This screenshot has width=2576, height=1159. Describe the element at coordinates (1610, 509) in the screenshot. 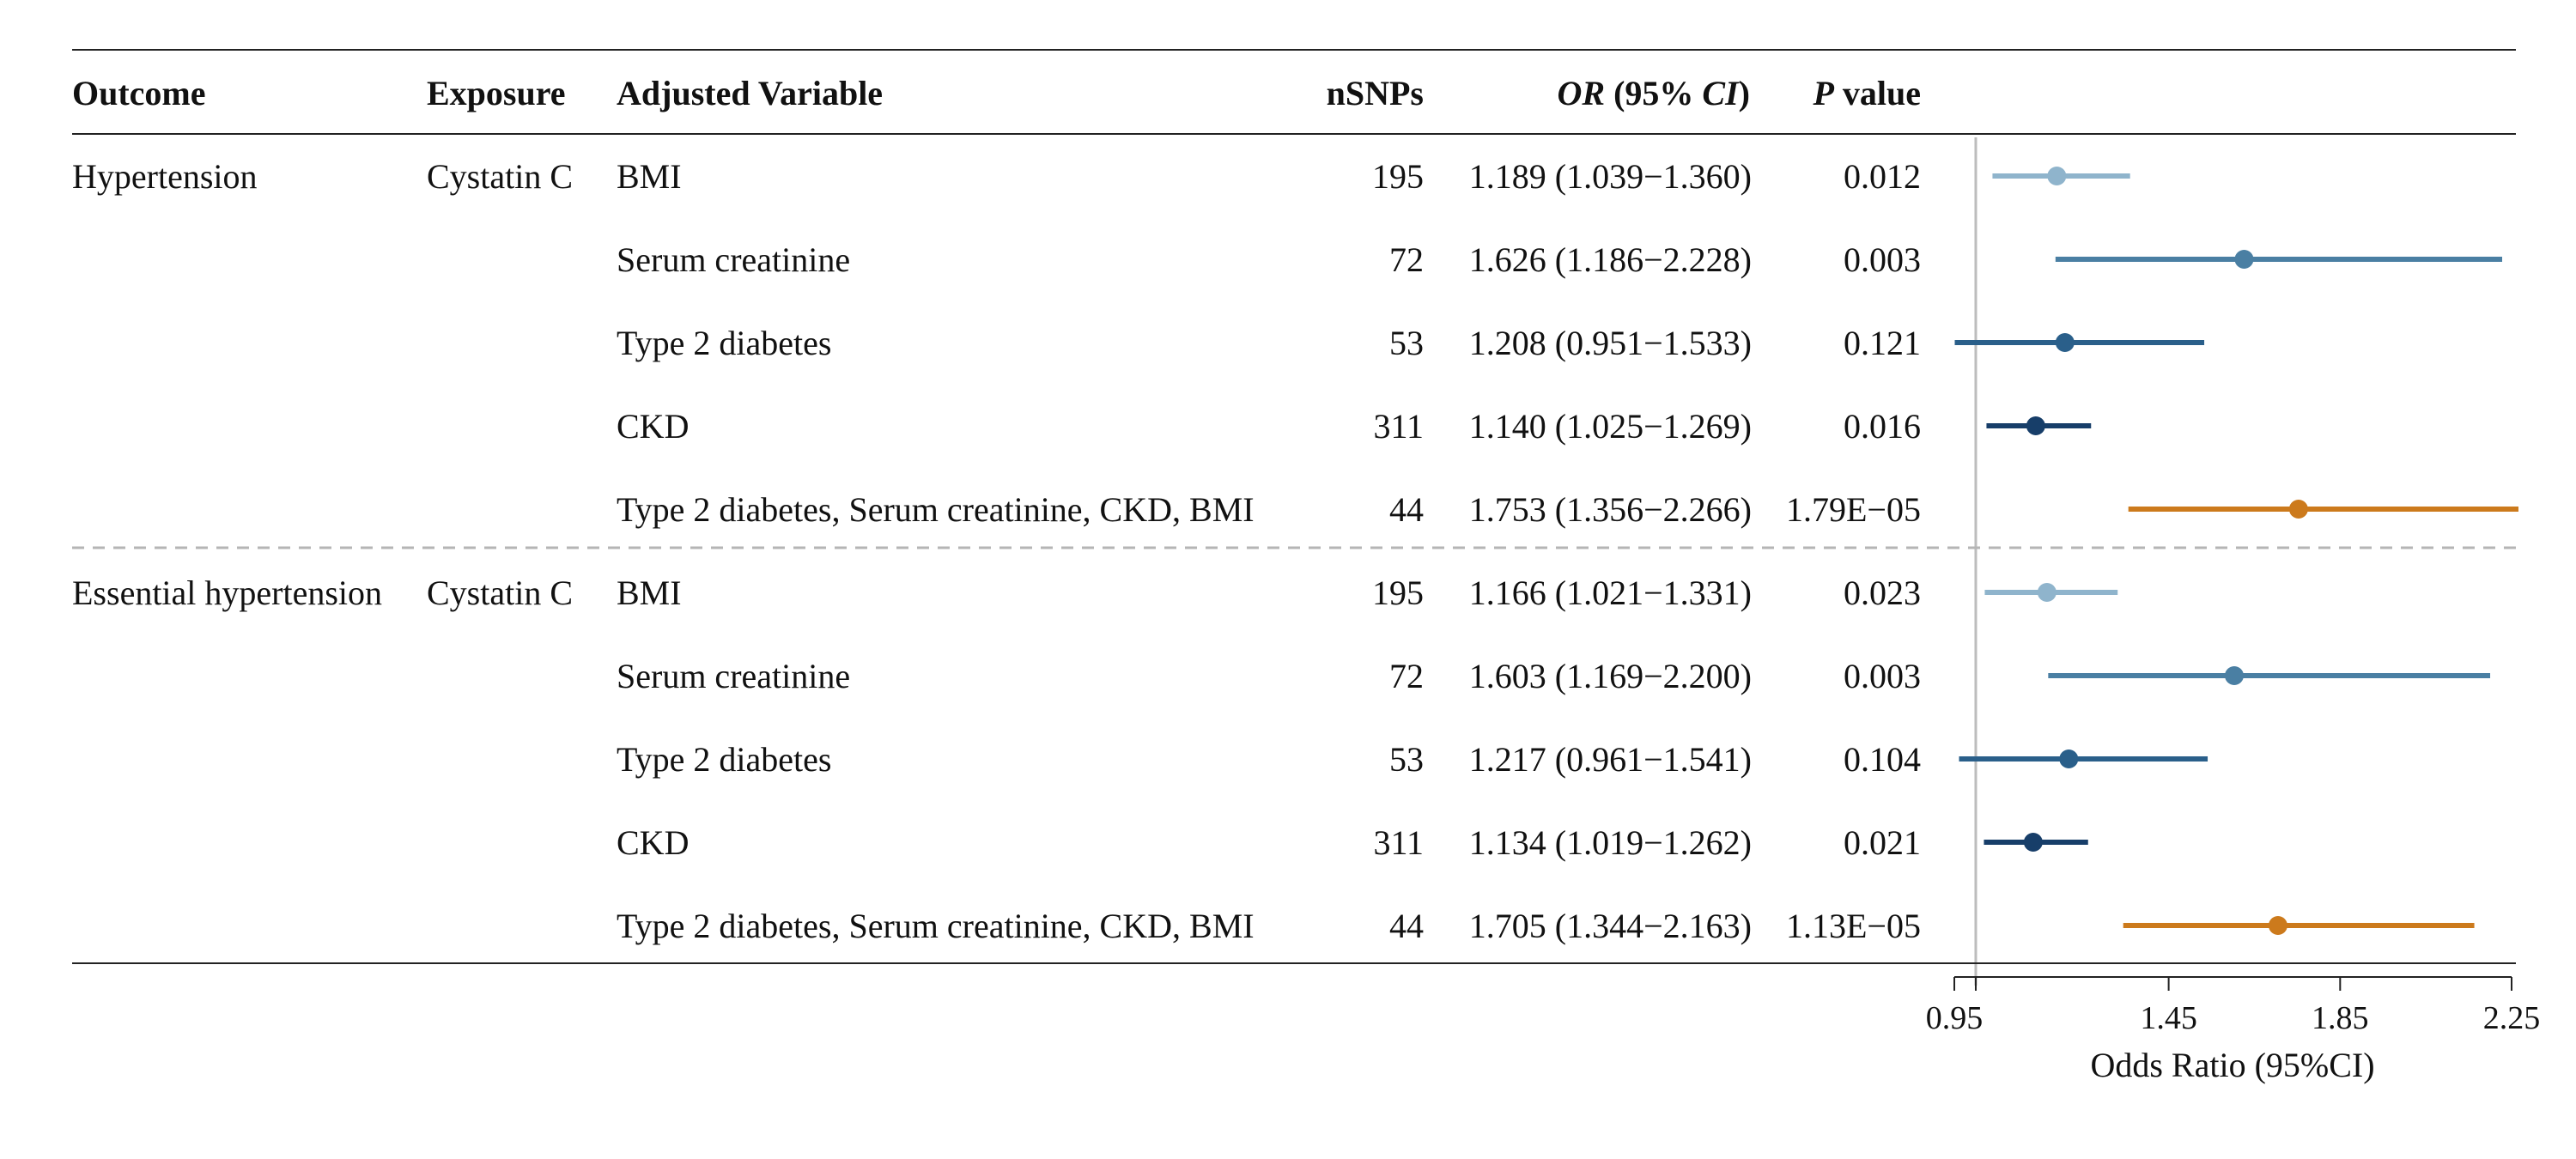

I see `or-ci-cell: 1.753 (1.356−2.266)` at that location.